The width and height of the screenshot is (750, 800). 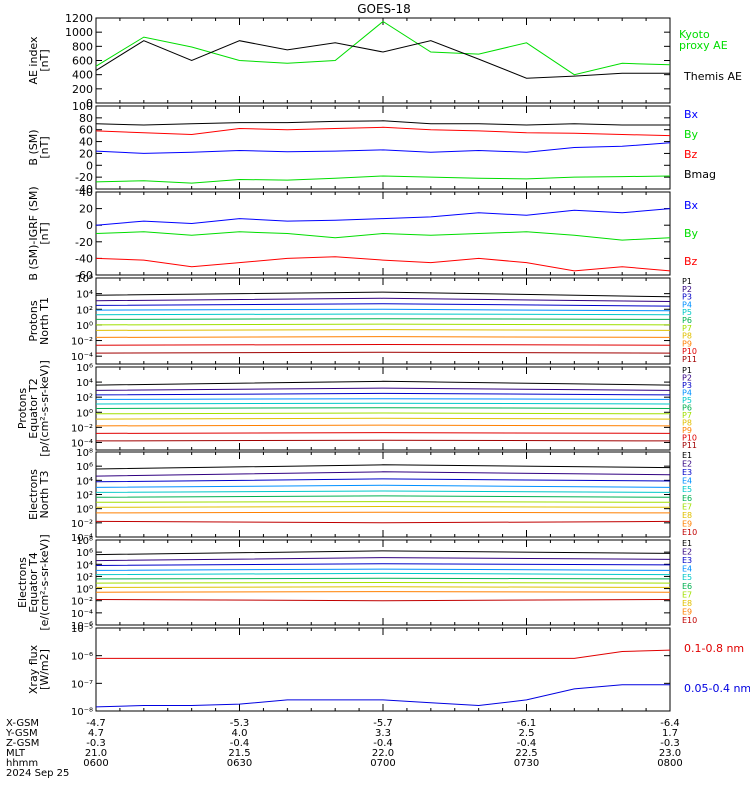 What do you see at coordinates (33, 60) in the screenshot?
I see `y-axis-label: AE index` at bounding box center [33, 60].